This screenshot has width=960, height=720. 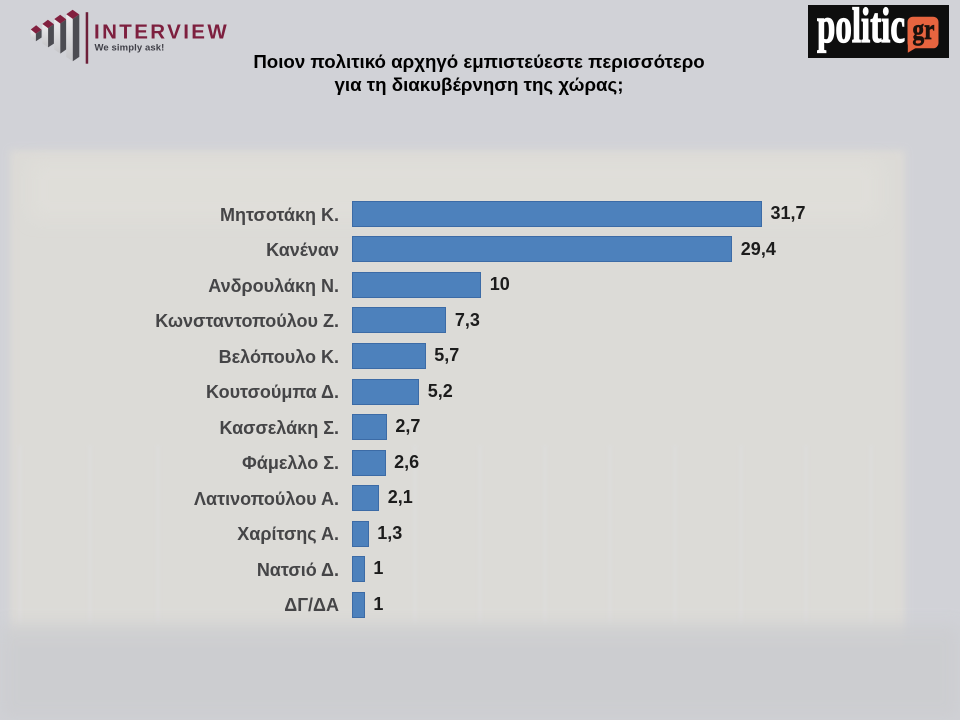 I want to click on svg-text: We simply ask!, so click(x=130, y=48).